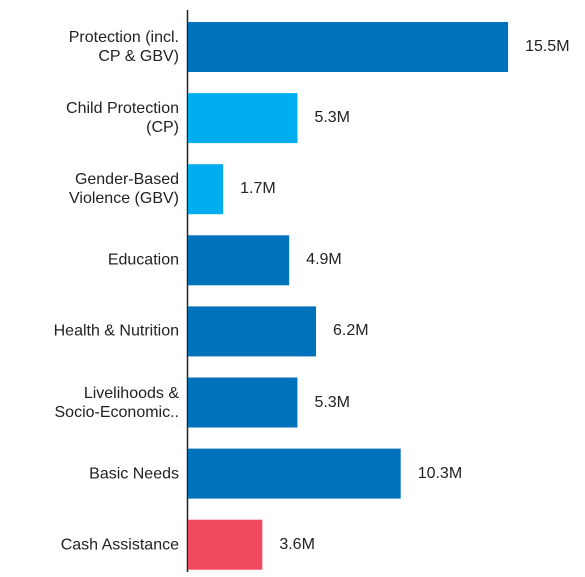  I want to click on value-label: 4.9M, so click(324, 260).